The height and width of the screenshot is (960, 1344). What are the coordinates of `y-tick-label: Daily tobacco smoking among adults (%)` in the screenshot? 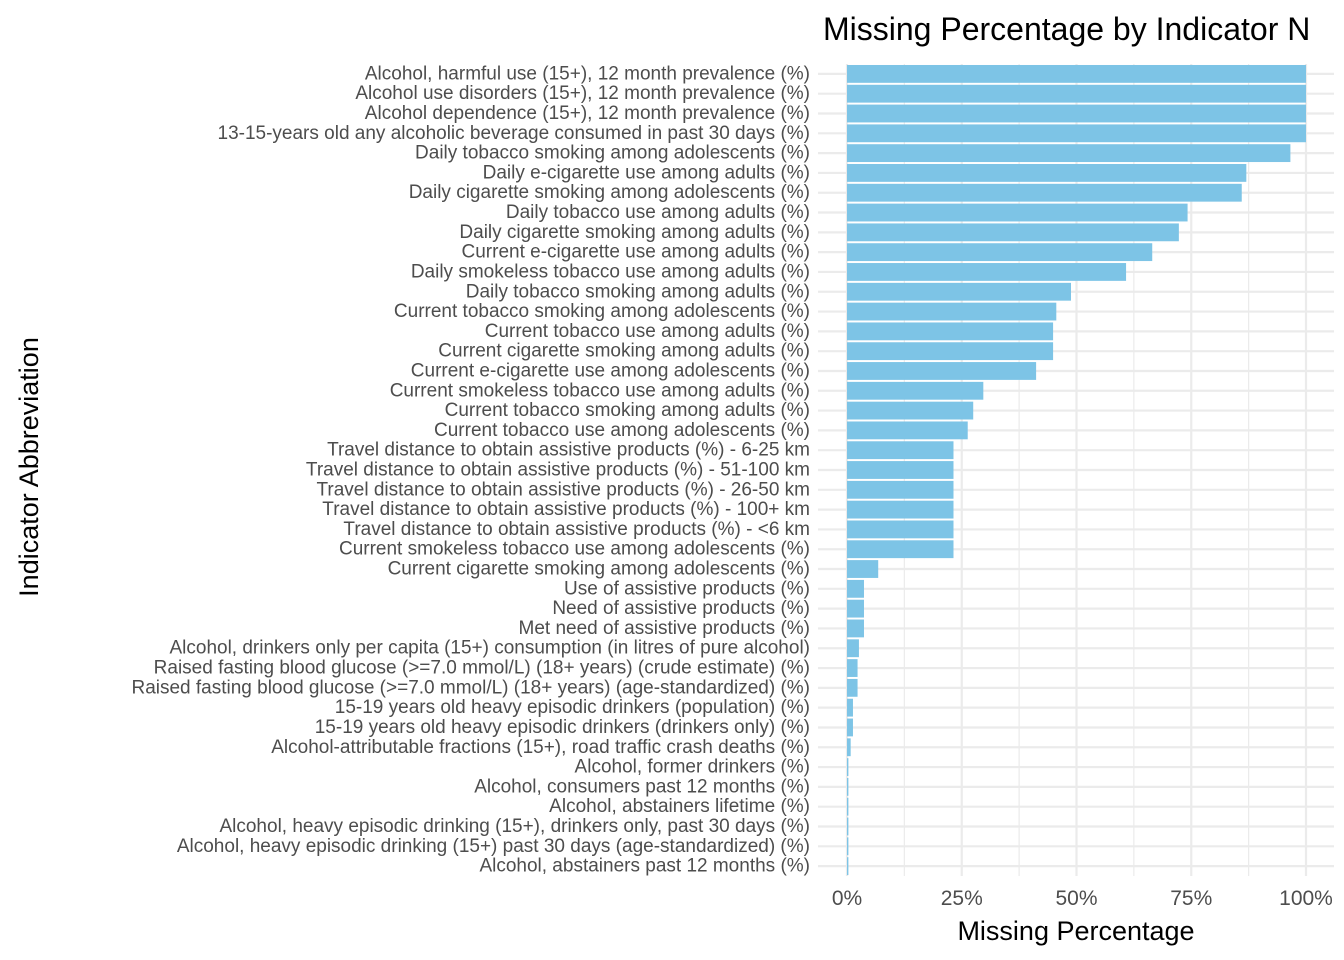 It's located at (638, 291).